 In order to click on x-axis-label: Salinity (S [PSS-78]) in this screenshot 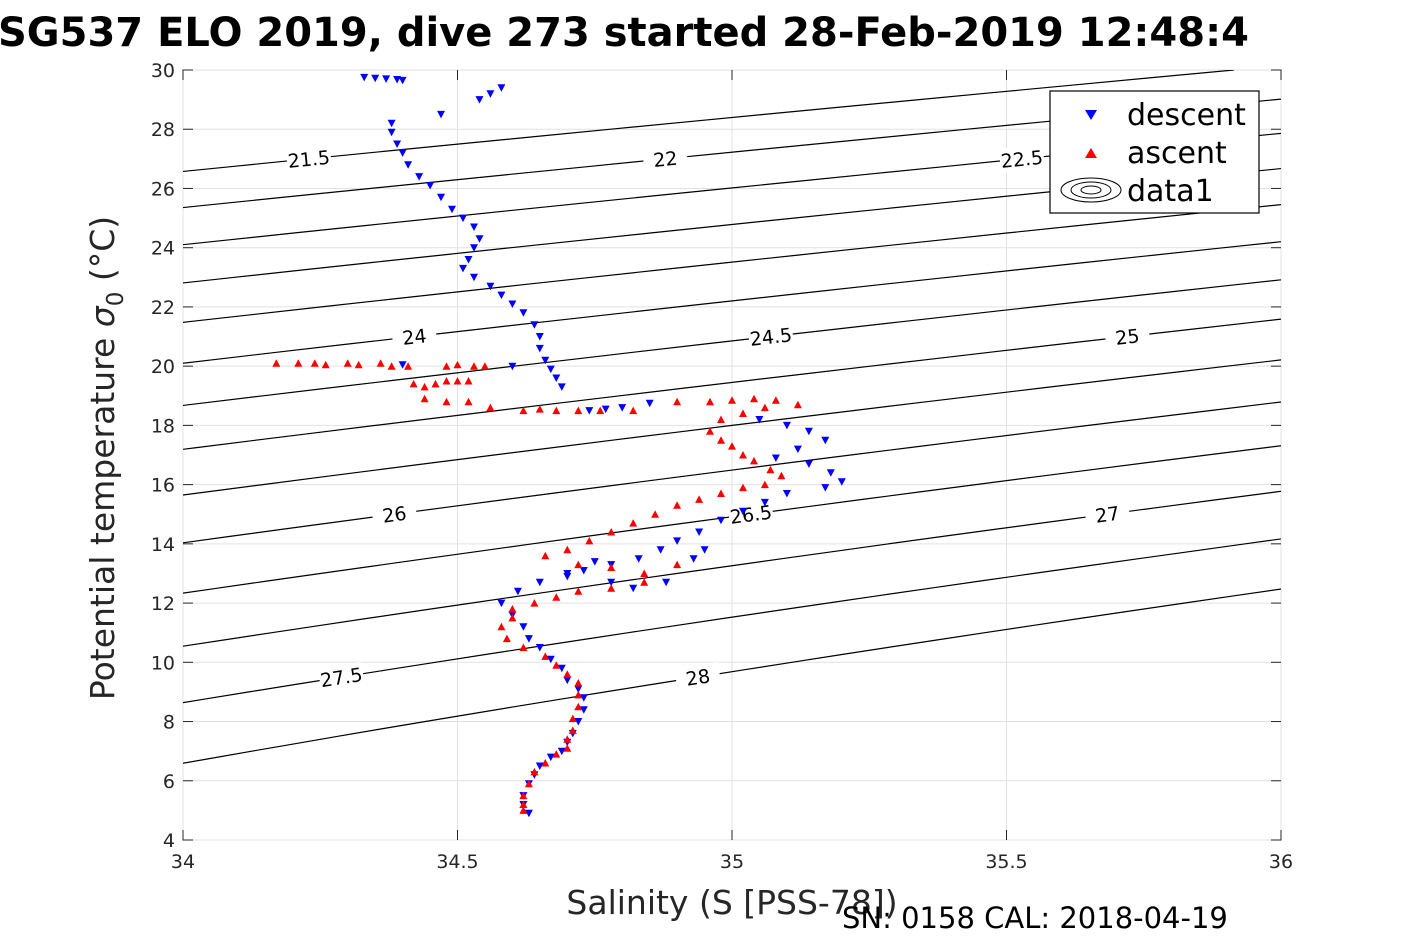, I will do `click(731, 902)`.